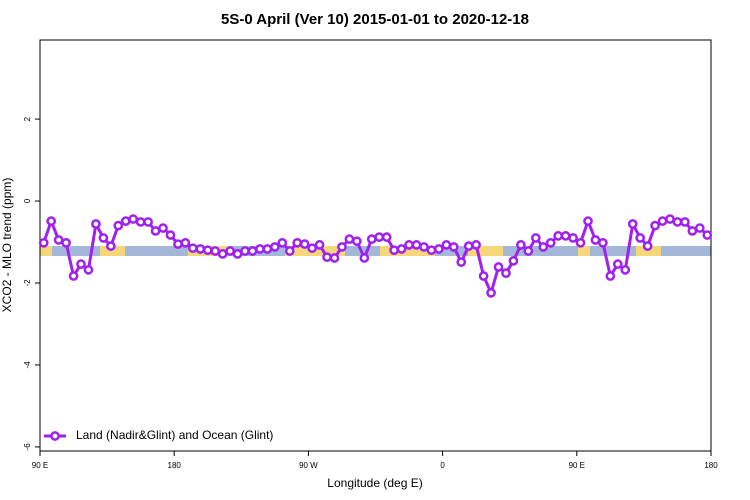  Describe the element at coordinates (375, 251) in the screenshot. I see `map-strip` at that location.